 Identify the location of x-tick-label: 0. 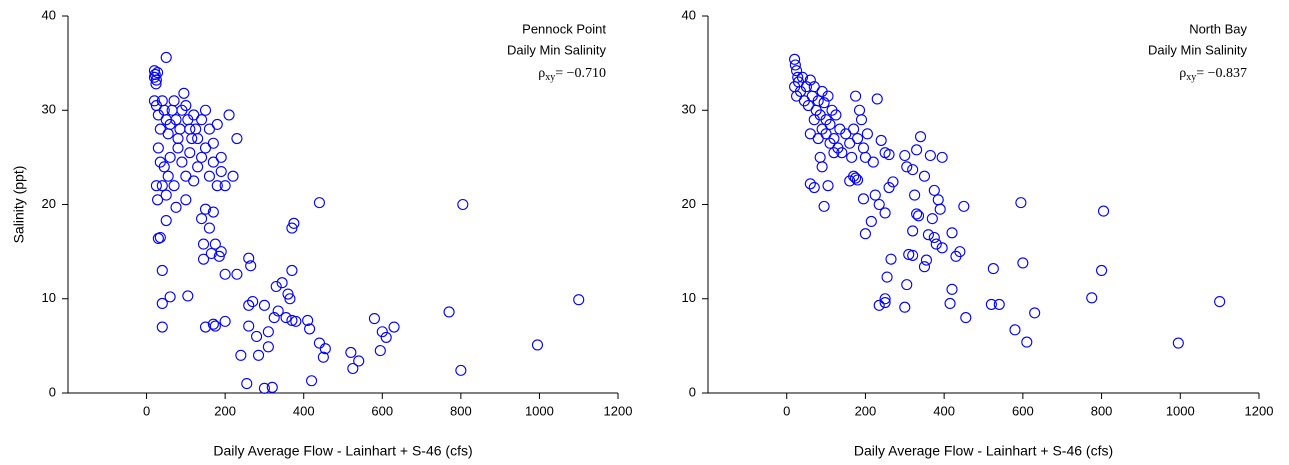
(786, 410).